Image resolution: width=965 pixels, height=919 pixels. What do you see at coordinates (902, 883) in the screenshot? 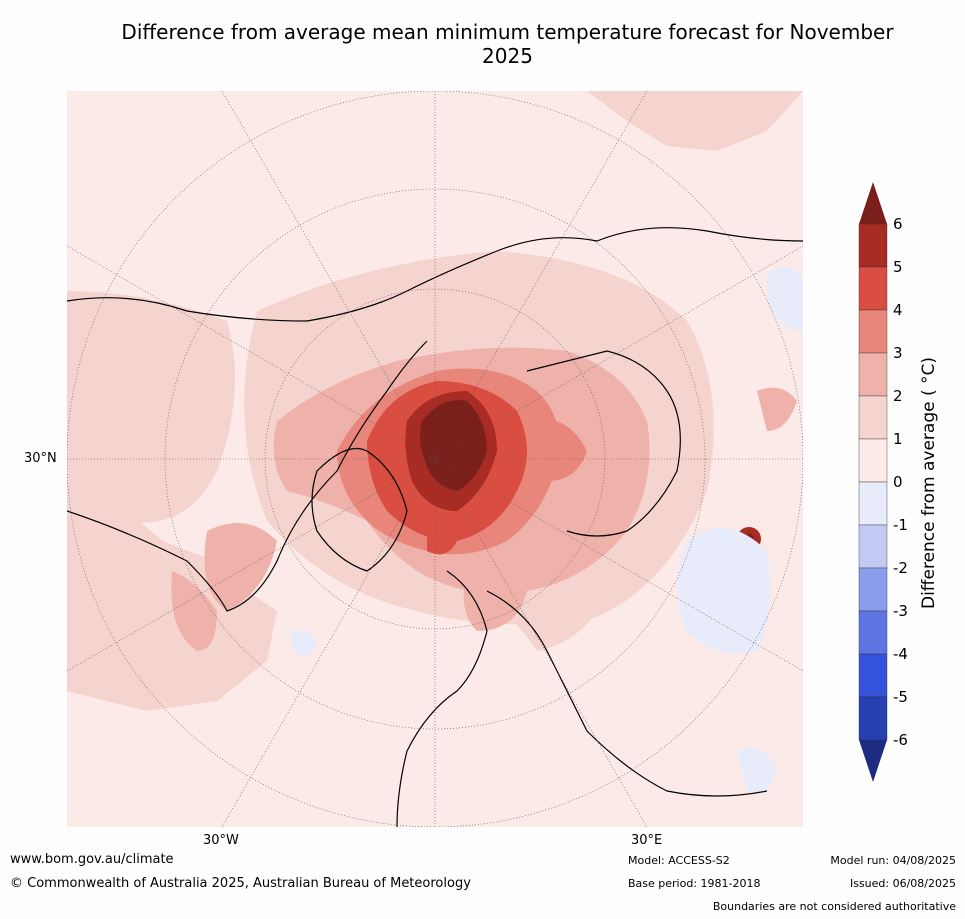
I see `footer-issued: Issued: 06/08/2025` at bounding box center [902, 883].